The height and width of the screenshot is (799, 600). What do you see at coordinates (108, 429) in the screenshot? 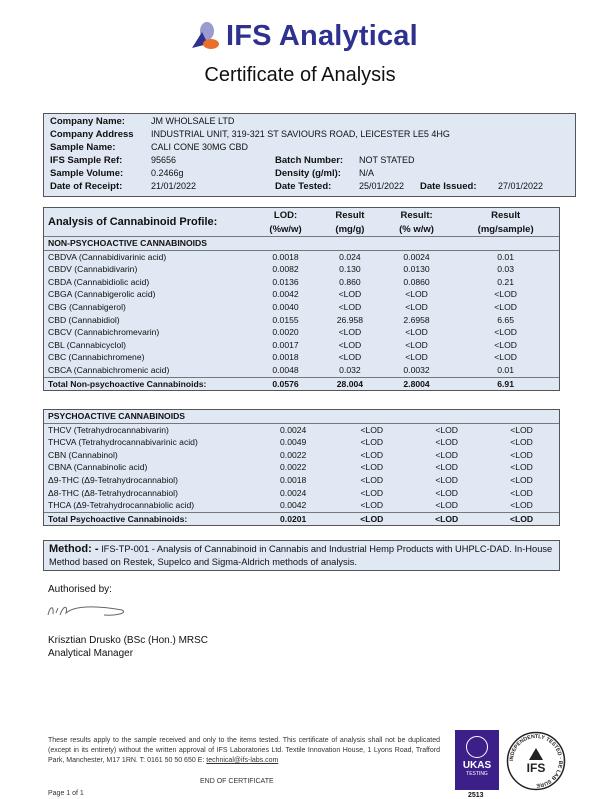
I see `cannabinoid-name: THCV (Tetrahydrocannabivarin)` at bounding box center [108, 429].